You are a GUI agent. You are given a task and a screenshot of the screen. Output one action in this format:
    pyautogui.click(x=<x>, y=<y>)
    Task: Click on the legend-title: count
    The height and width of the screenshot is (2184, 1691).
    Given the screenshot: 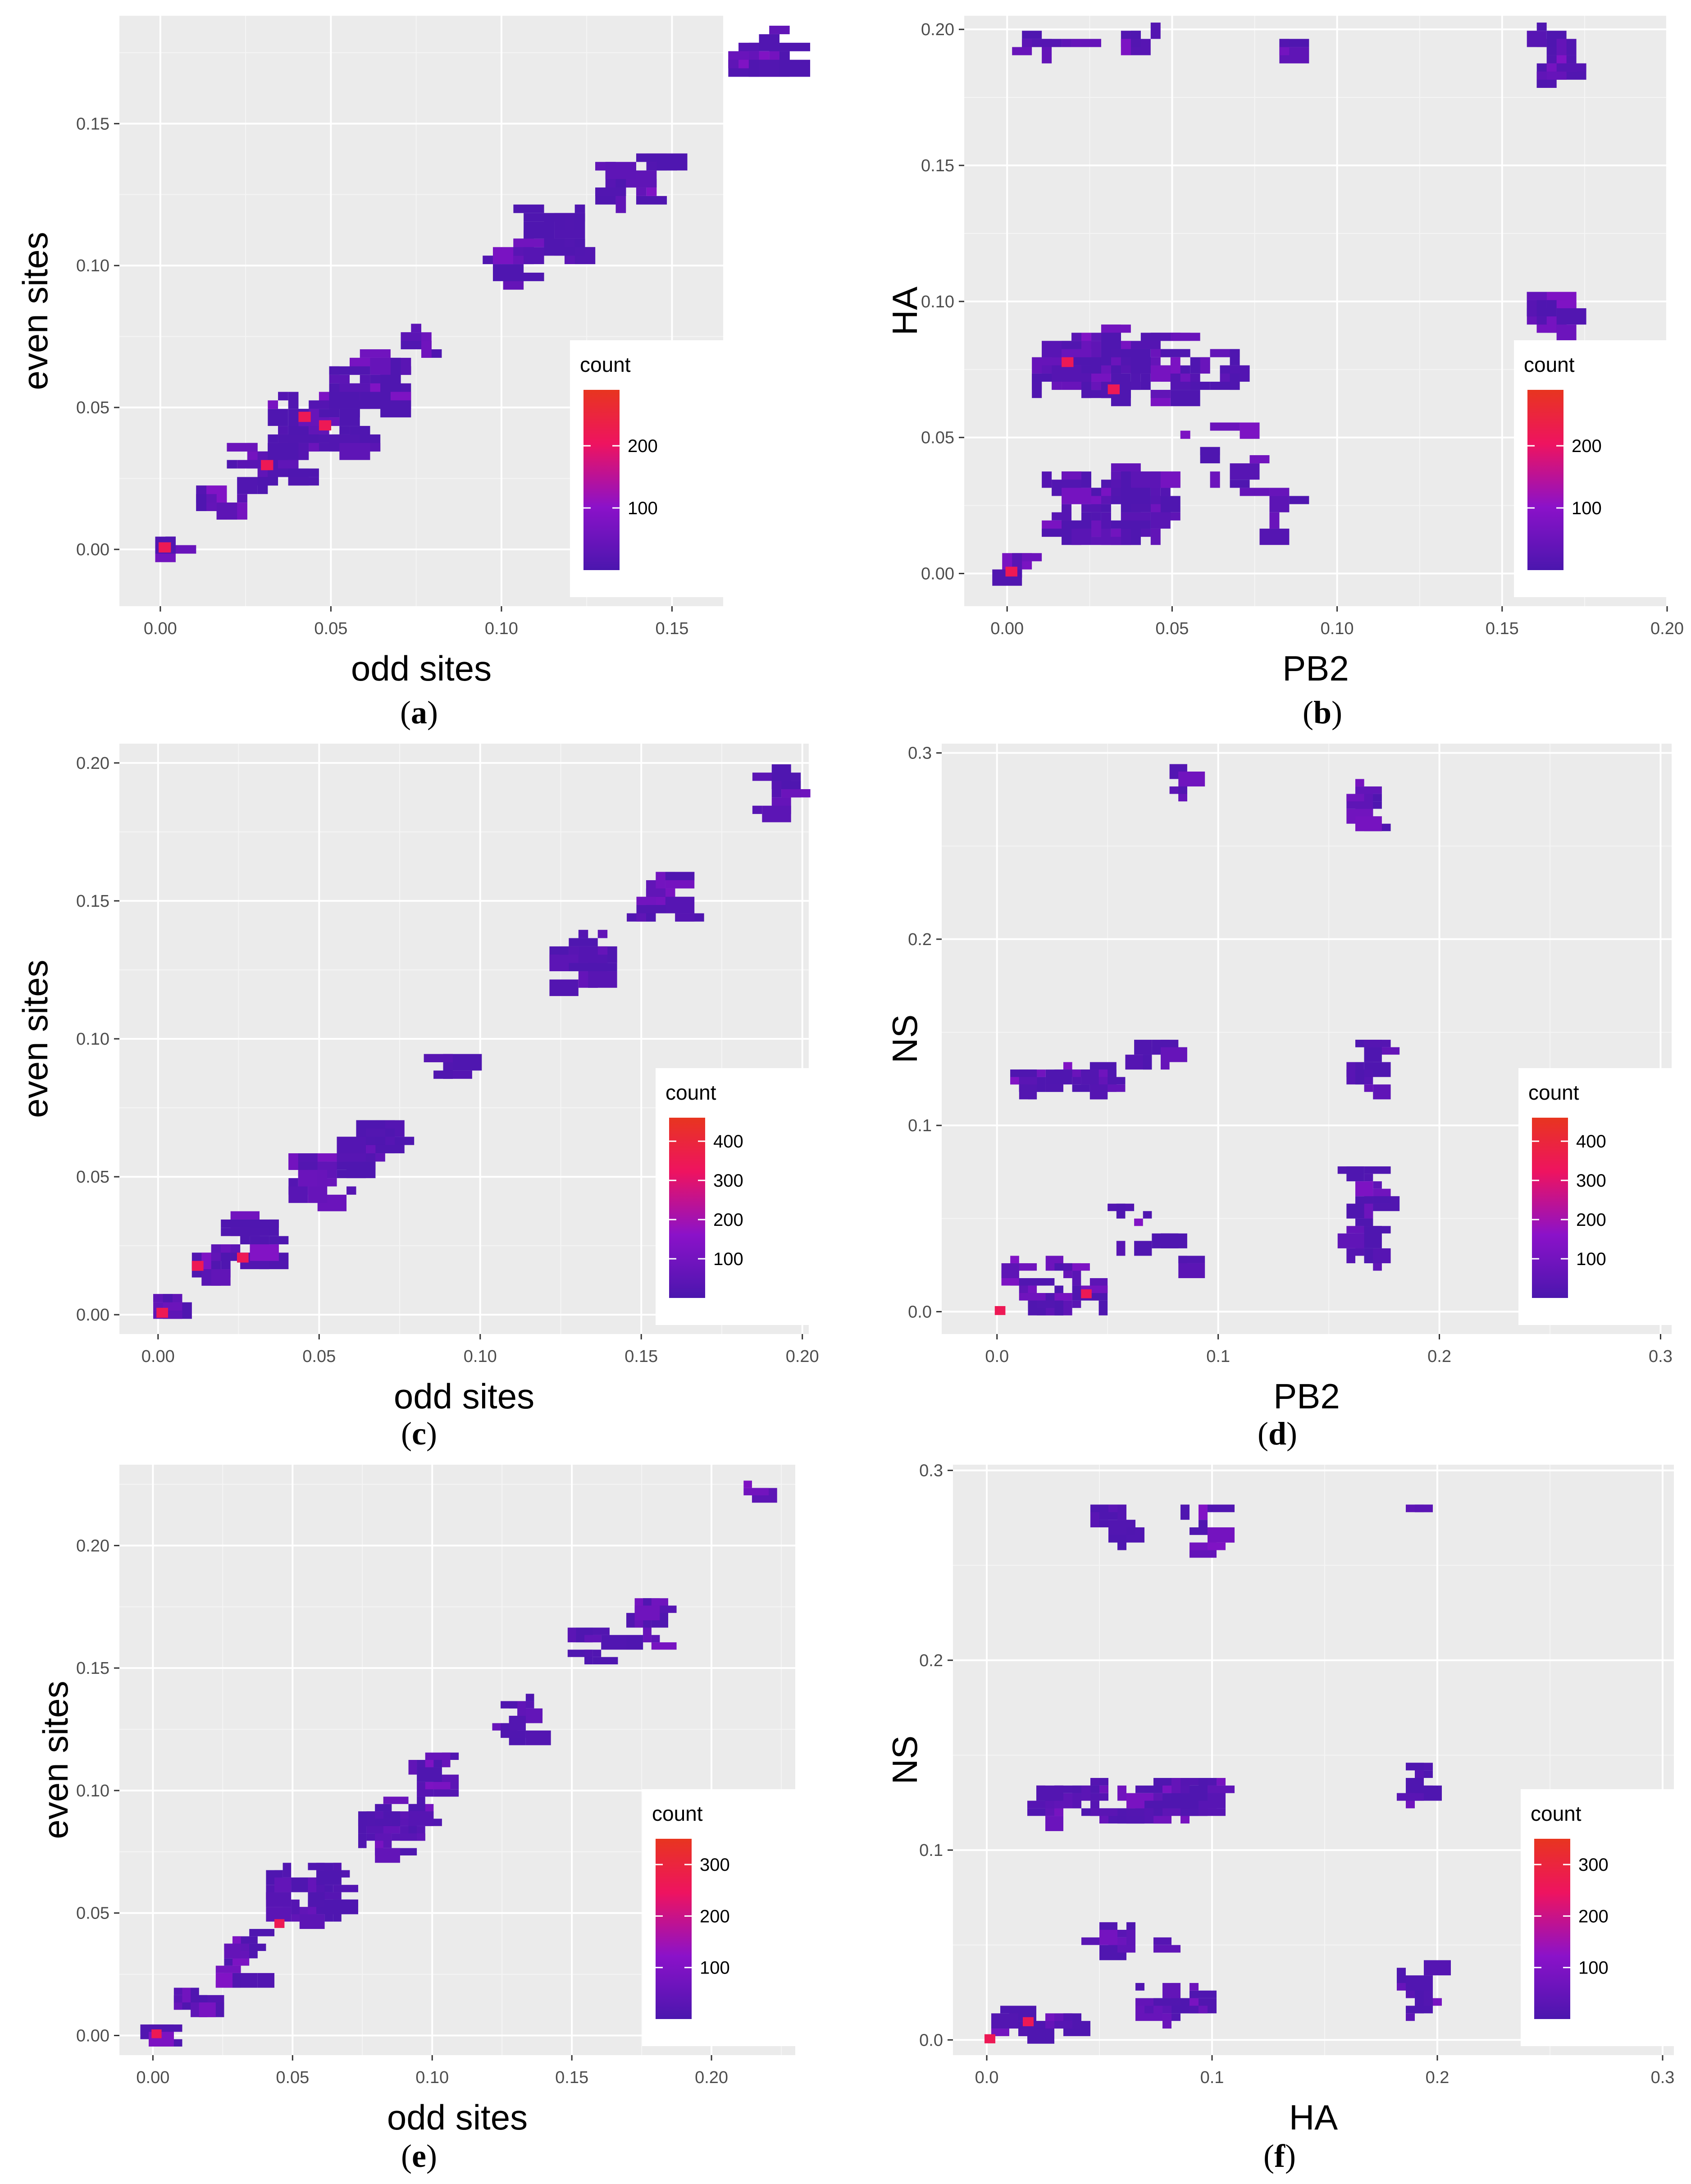 What is the action you would take?
    pyautogui.click(x=1556, y=1813)
    